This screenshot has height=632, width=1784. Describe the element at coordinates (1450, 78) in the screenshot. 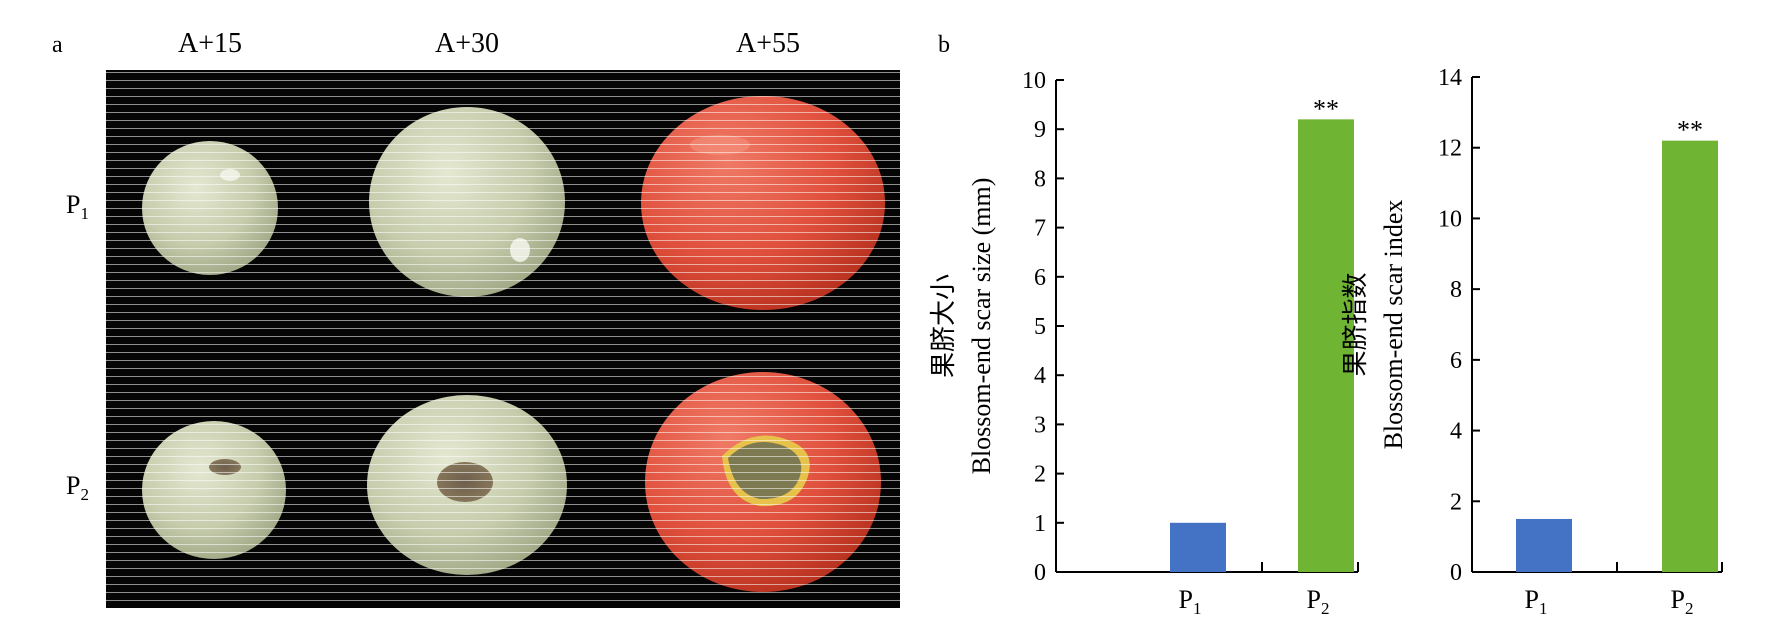

I see `scar-index-y-tick-label: 14` at that location.